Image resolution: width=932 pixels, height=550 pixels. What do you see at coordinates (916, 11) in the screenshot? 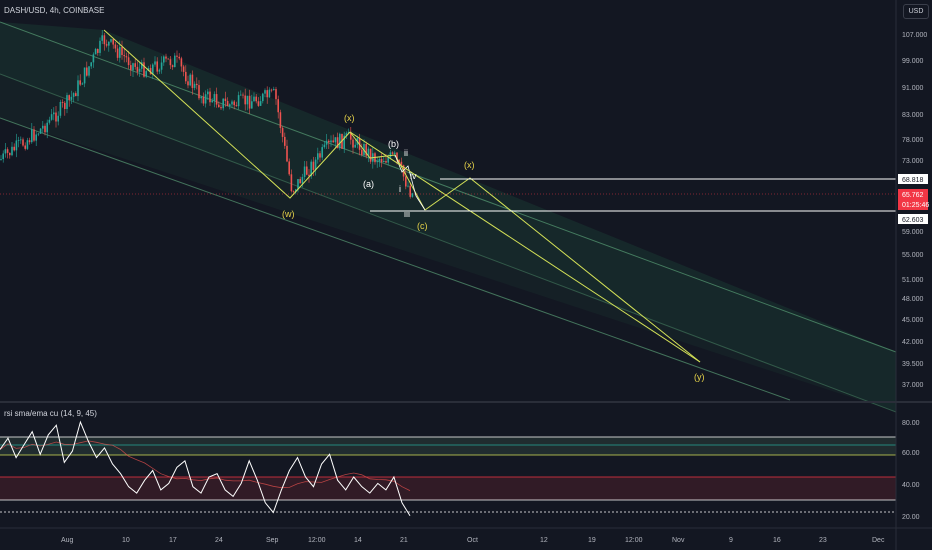
I see `currency-button: USD` at bounding box center [916, 11].